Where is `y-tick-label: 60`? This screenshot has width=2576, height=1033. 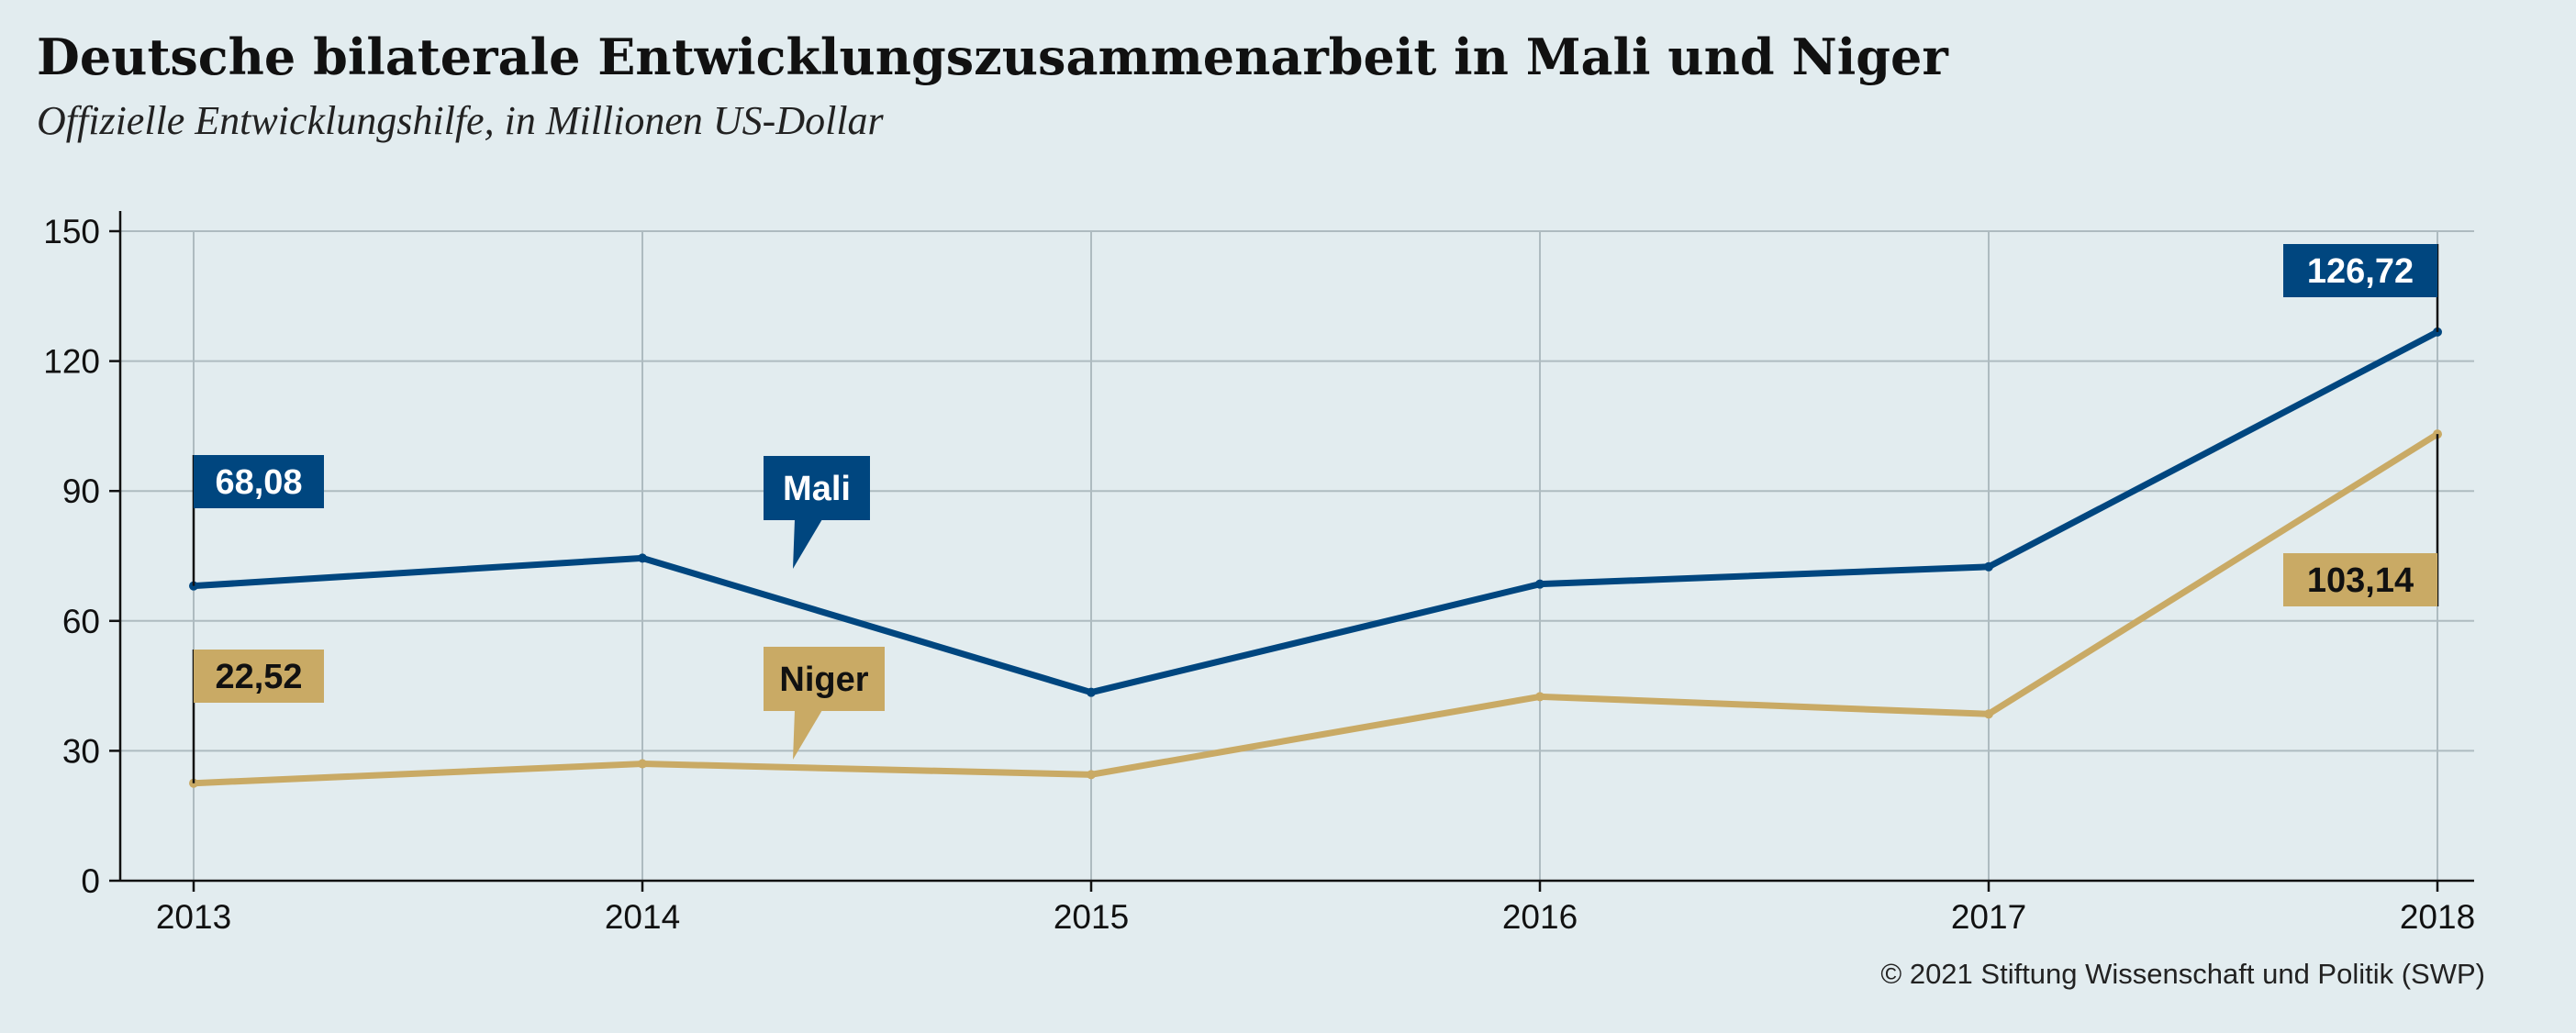
y-tick-label: 60 is located at coordinates (81, 621).